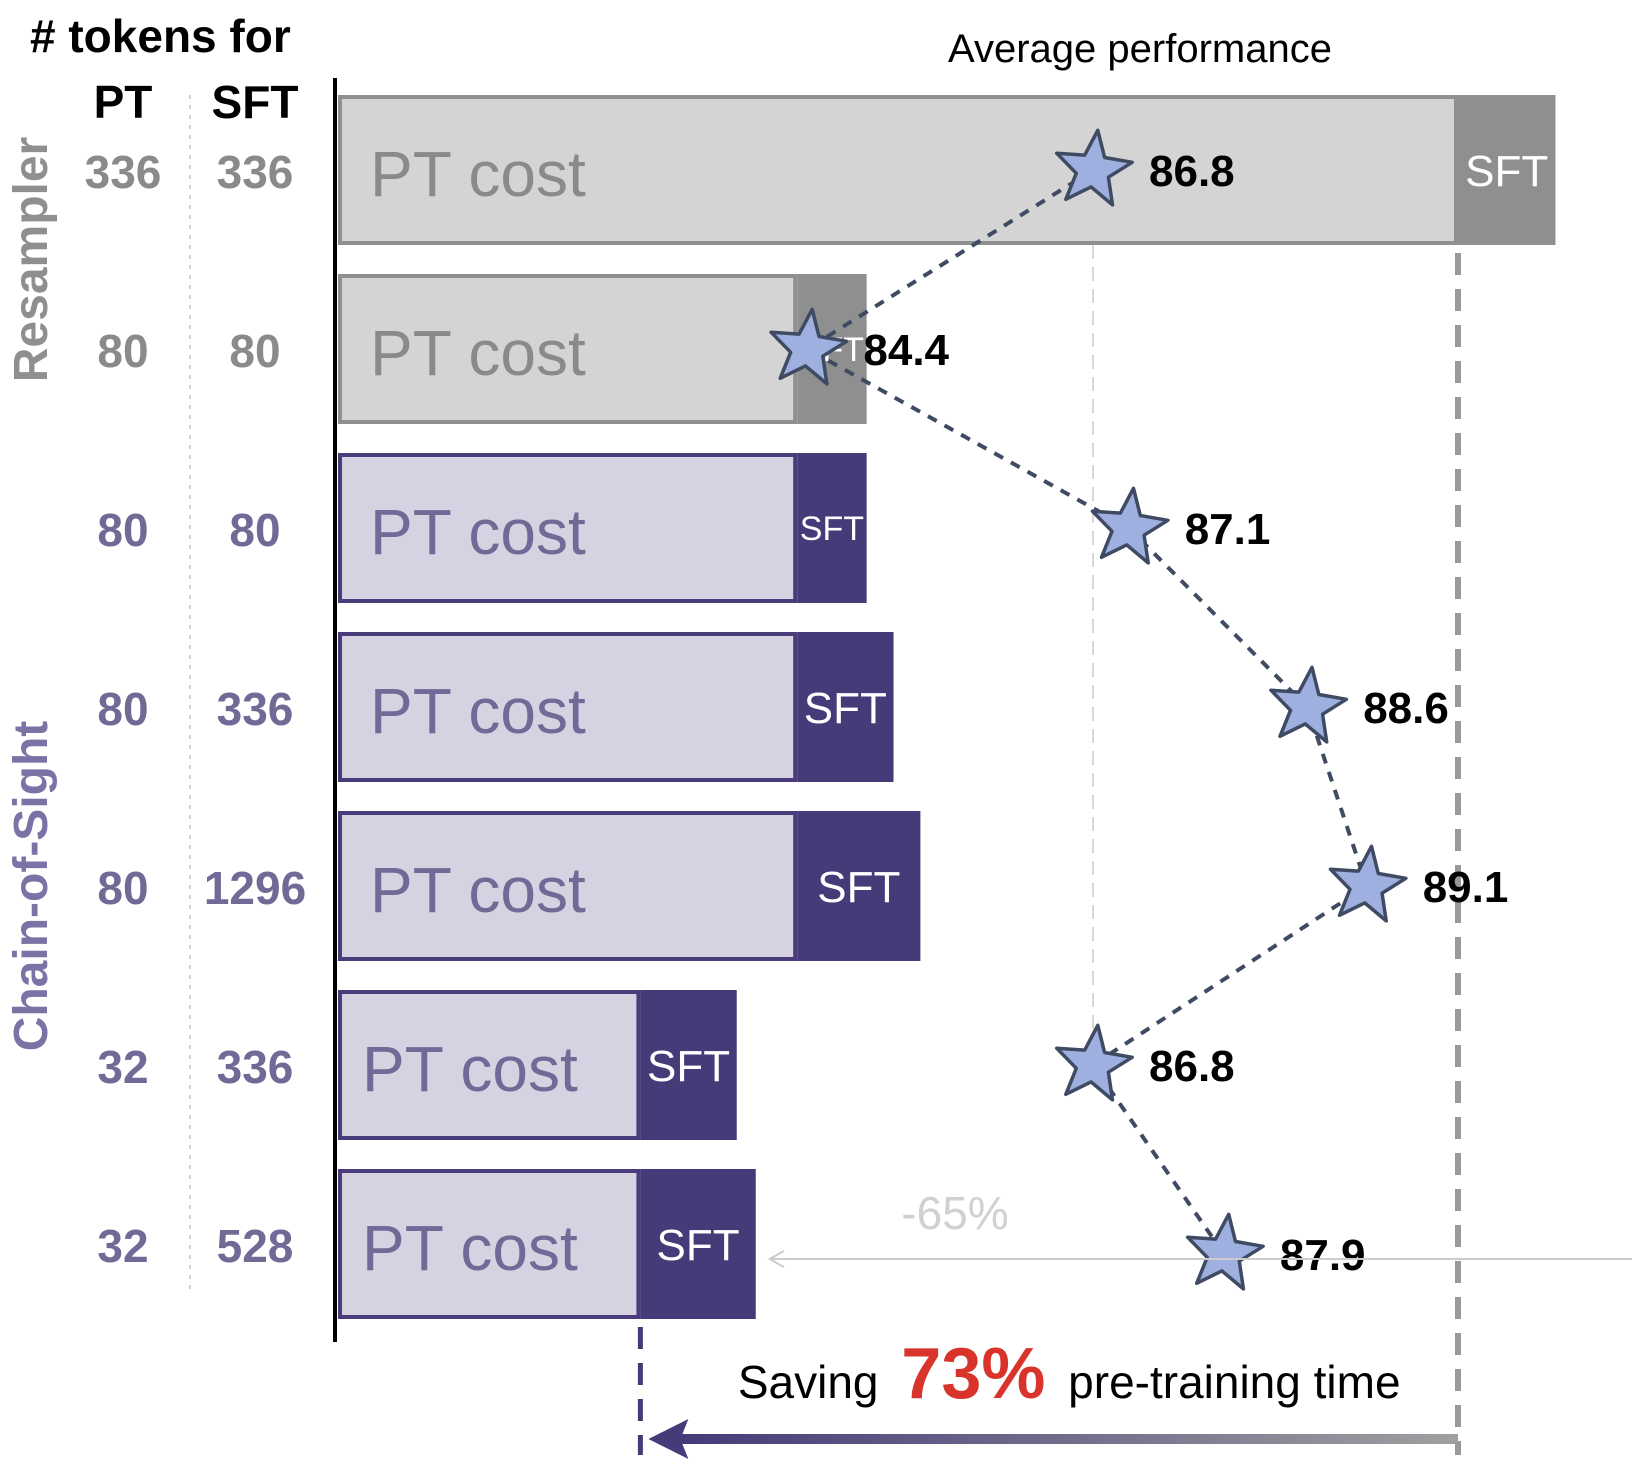 Image resolution: width=1646 pixels, height=1464 pixels. Describe the element at coordinates (906, 350) in the screenshot. I see `performance-value-1: 84.4` at that location.